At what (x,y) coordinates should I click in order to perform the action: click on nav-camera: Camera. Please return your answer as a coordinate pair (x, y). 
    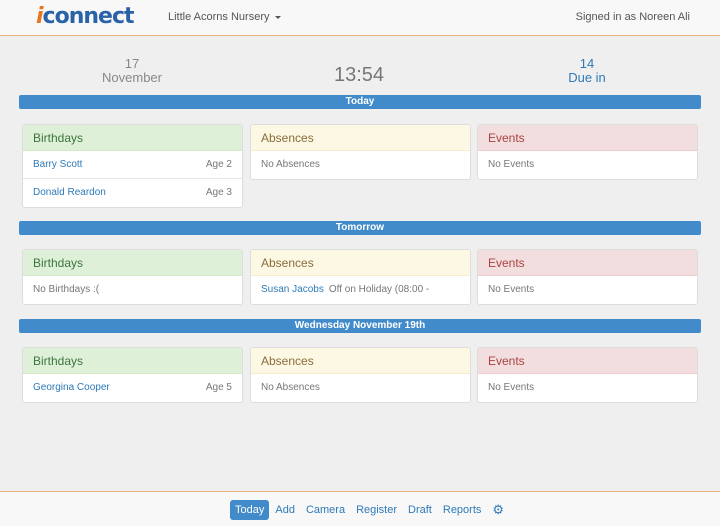
    Looking at the image, I should click on (325, 510).